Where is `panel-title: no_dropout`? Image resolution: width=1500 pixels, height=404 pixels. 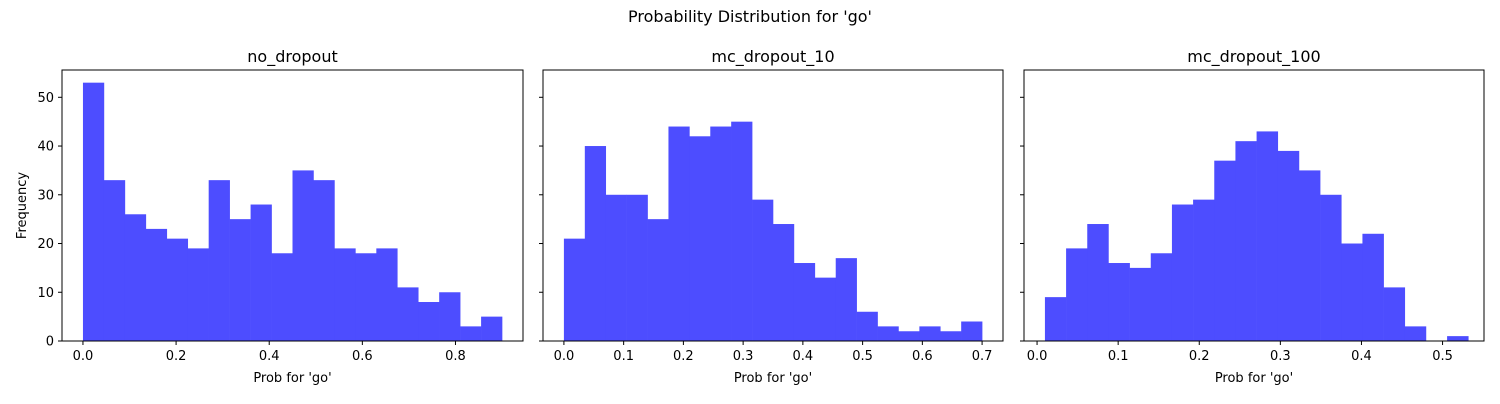 panel-title: no_dropout is located at coordinates (292, 57).